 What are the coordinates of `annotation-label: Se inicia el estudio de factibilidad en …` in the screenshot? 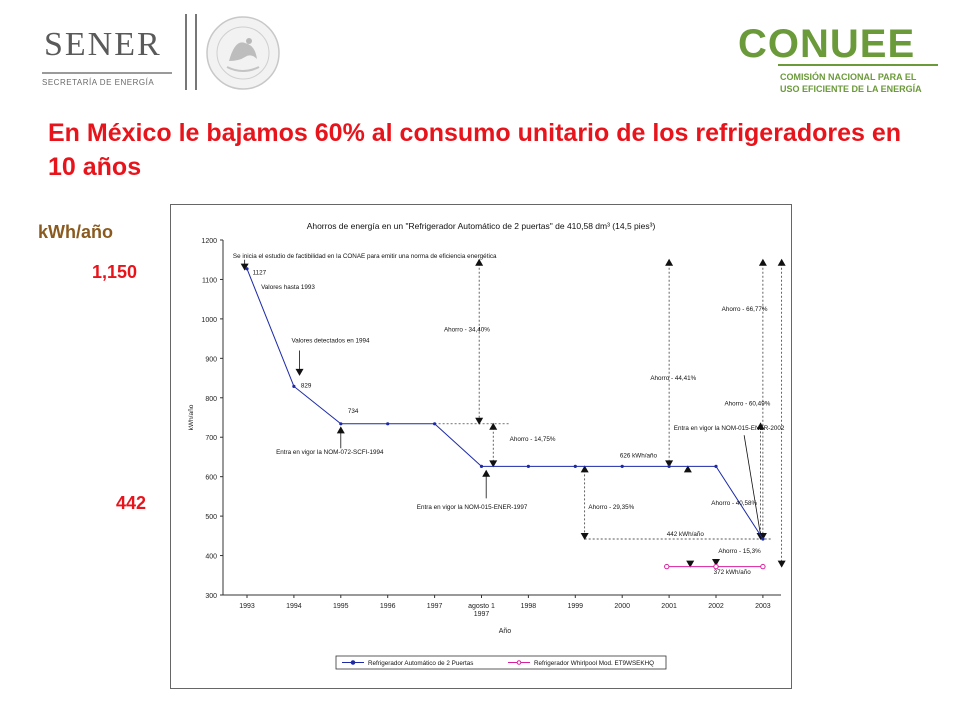 It's located at (365, 256).